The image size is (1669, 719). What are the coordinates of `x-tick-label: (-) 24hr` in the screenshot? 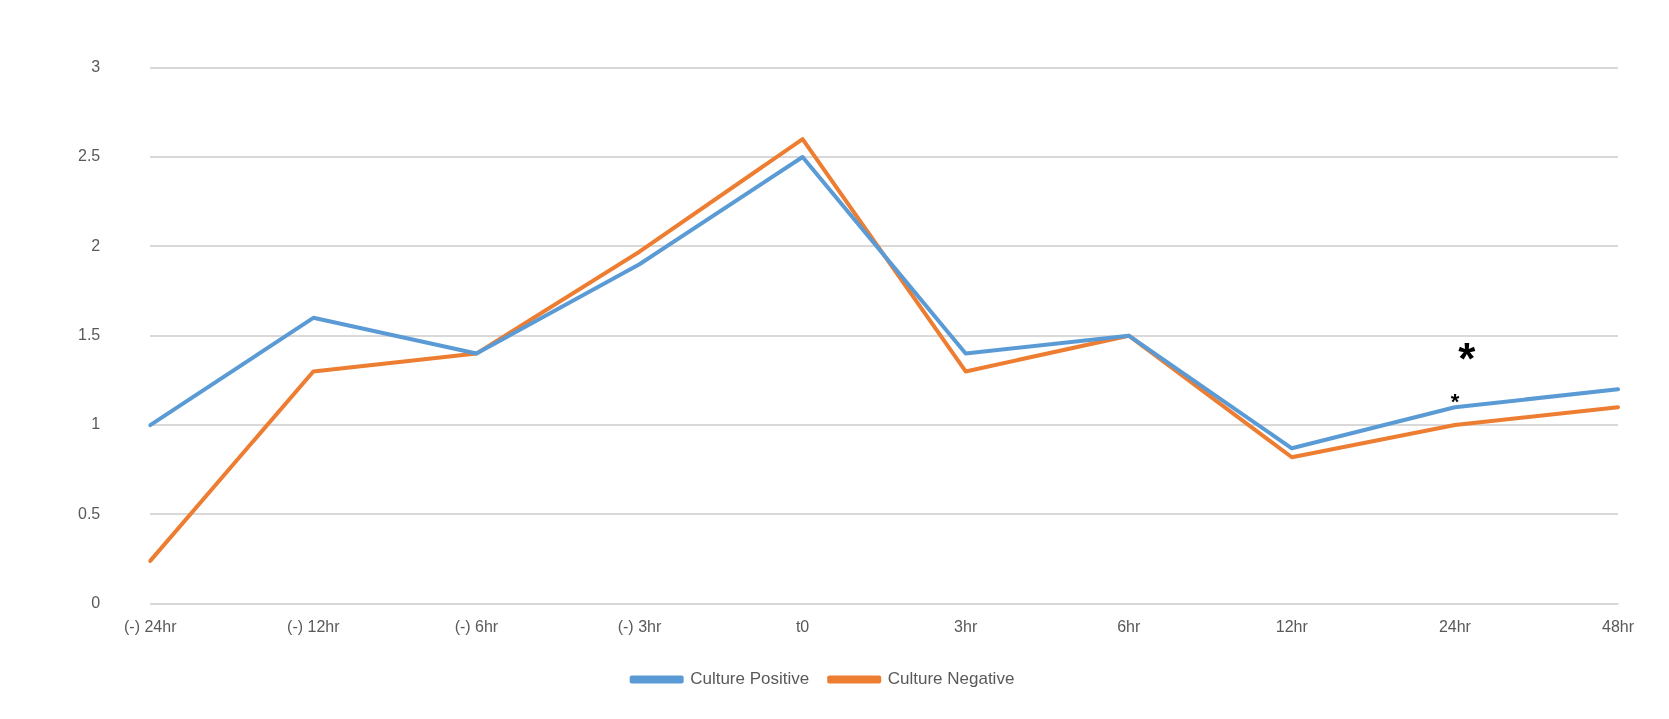 It's located at (151, 626).